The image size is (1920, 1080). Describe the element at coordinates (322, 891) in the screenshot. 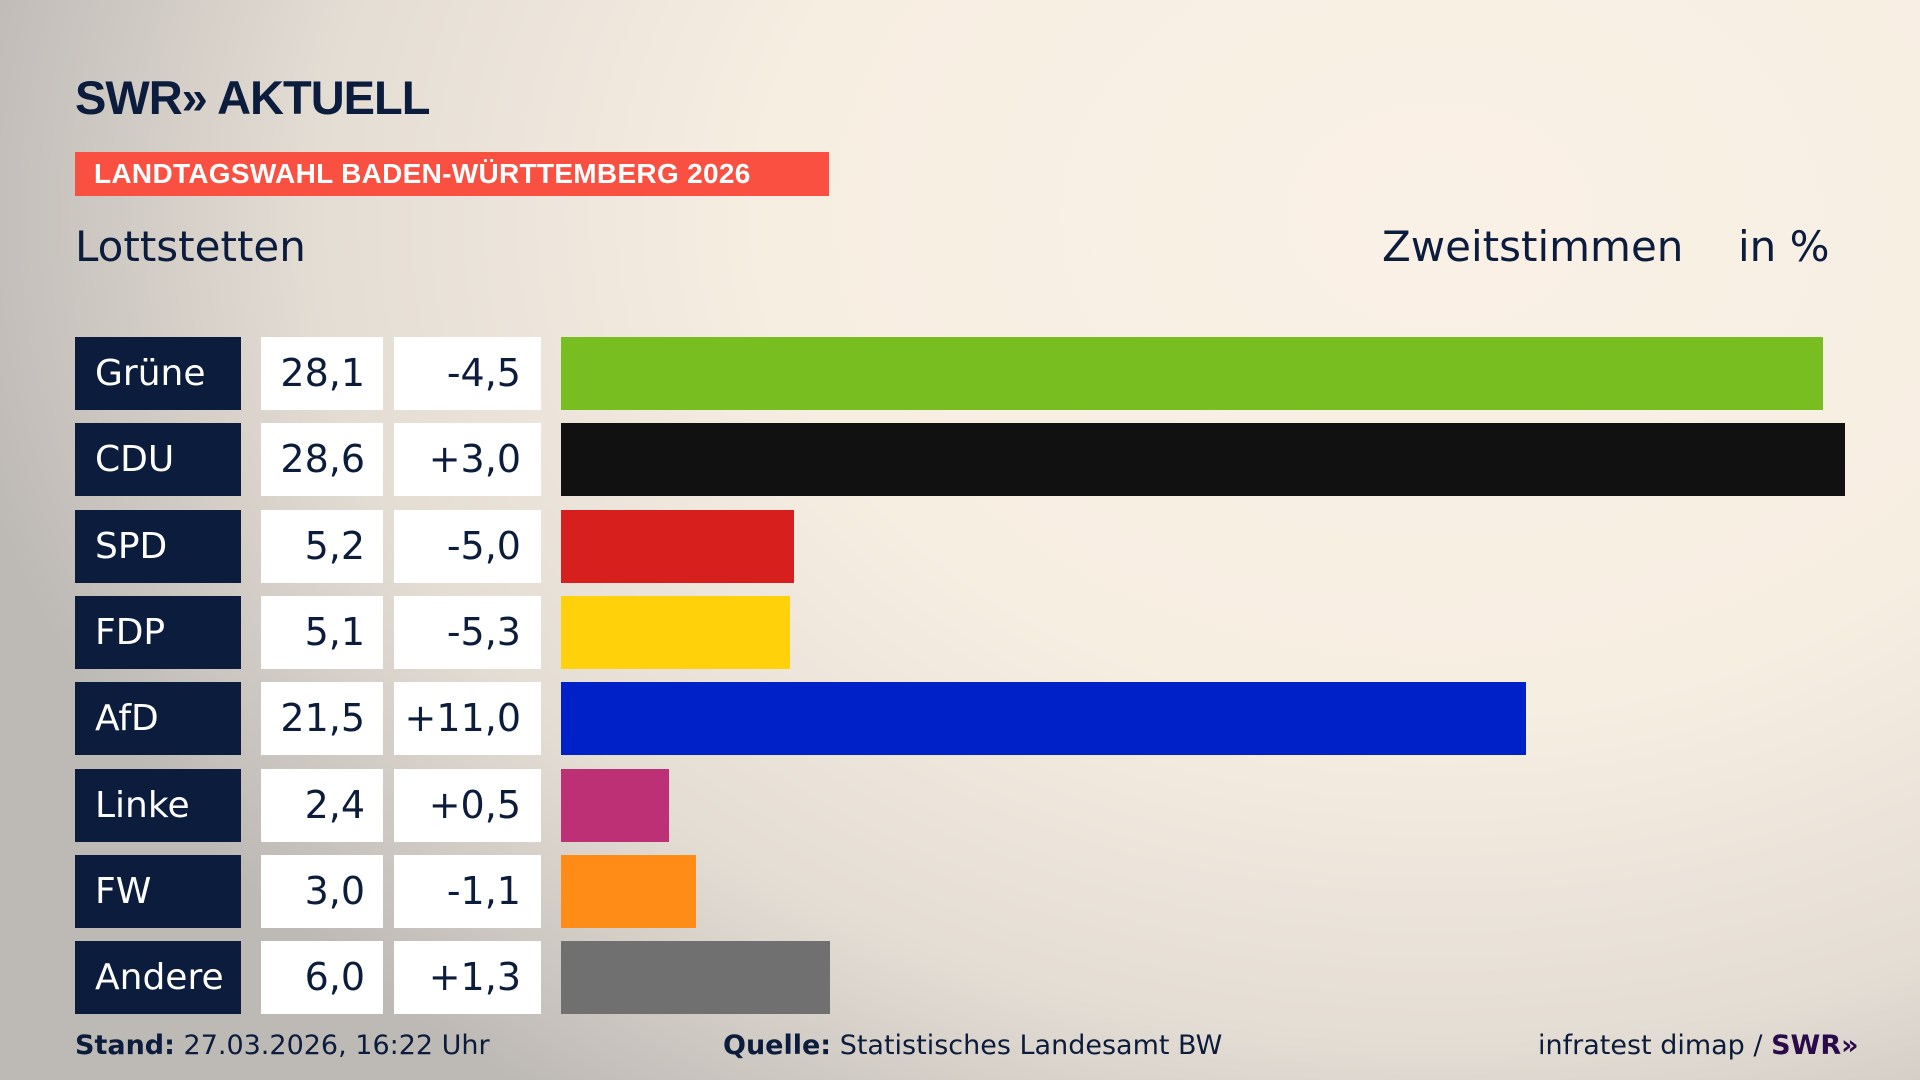

I see `value-label: 3,0` at that location.